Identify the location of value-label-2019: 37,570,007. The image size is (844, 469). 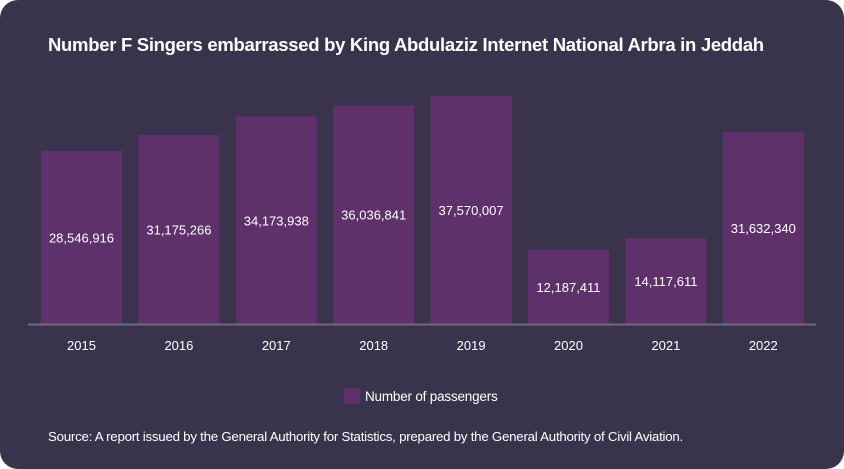
(471, 210).